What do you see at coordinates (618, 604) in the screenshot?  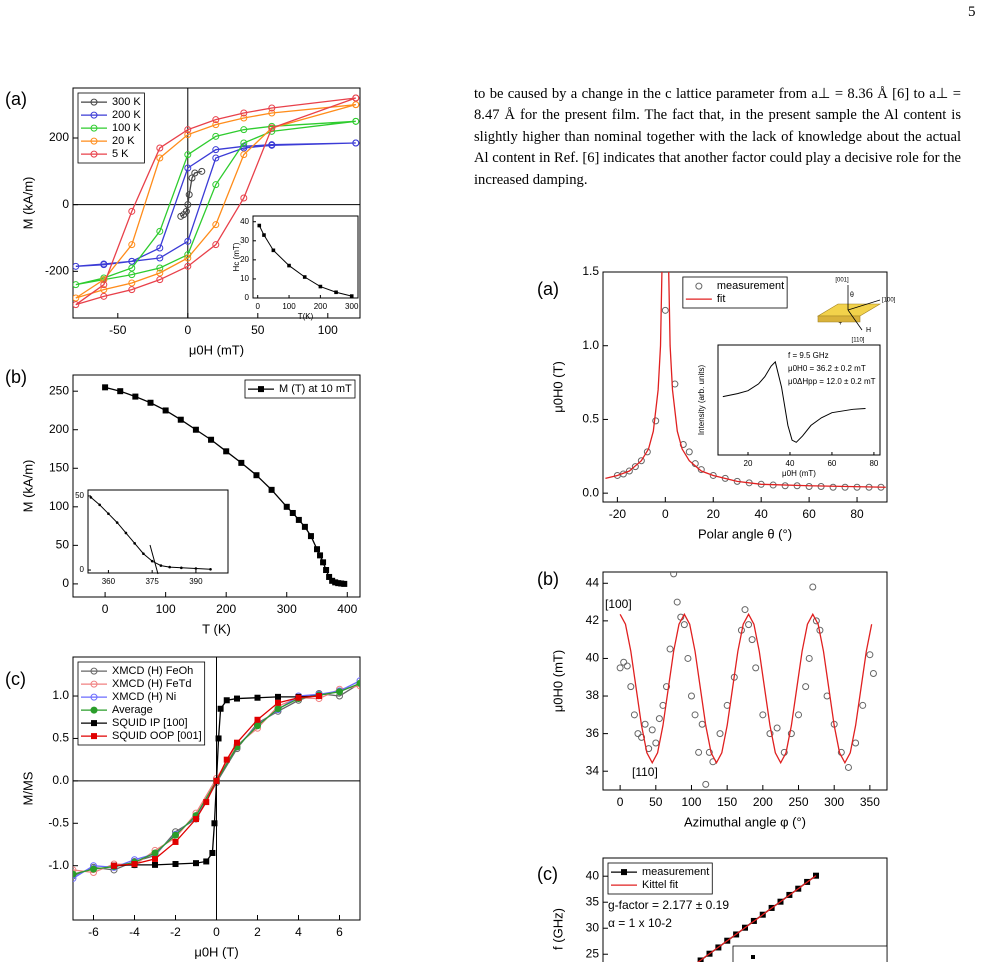 I see `annotation: [100]` at bounding box center [618, 604].